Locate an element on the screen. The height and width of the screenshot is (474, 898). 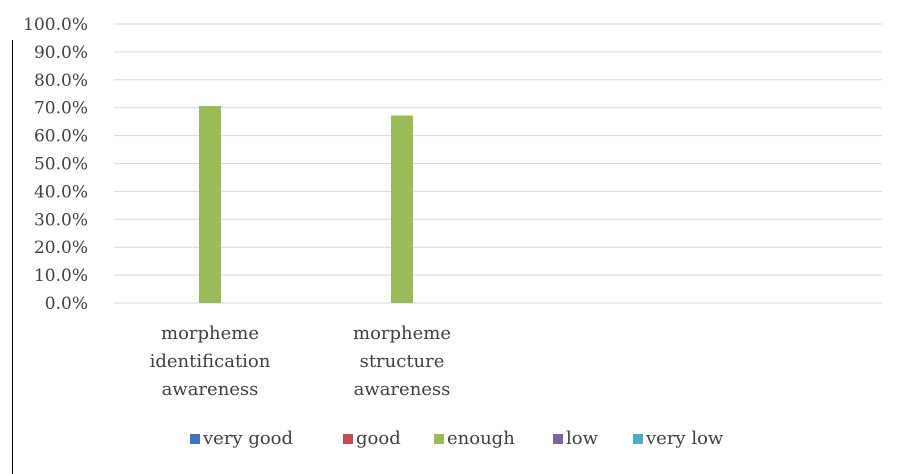
y-tick-label: 30.0% is located at coordinates (61, 220).